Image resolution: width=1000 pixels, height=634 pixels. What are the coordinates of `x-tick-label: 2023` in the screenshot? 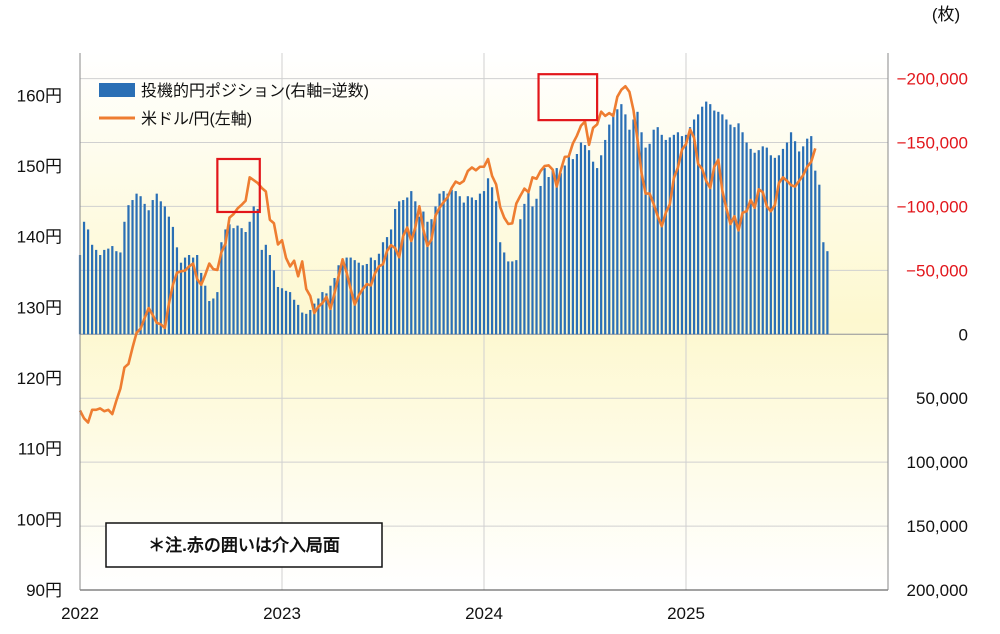 It's located at (282, 613).